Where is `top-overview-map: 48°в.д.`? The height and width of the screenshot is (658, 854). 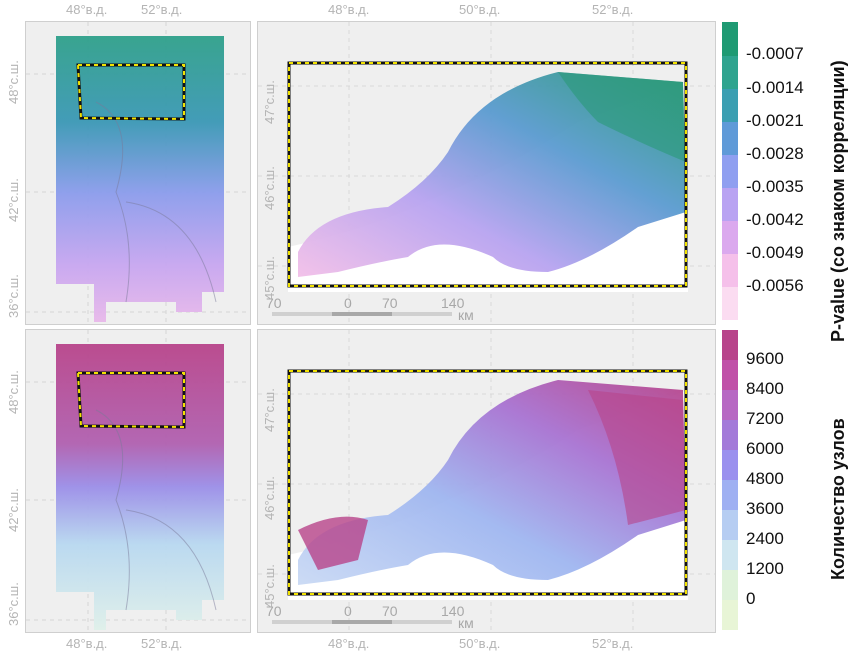
top-overview-map: 48°в.д. is located at coordinates (138, 173).